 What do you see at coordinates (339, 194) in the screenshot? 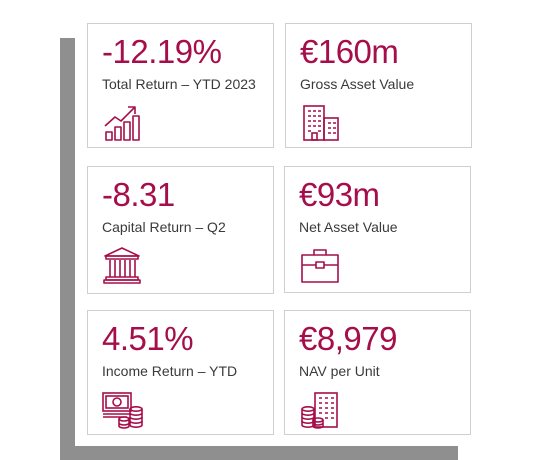
I see `kpi-value: €93m` at bounding box center [339, 194].